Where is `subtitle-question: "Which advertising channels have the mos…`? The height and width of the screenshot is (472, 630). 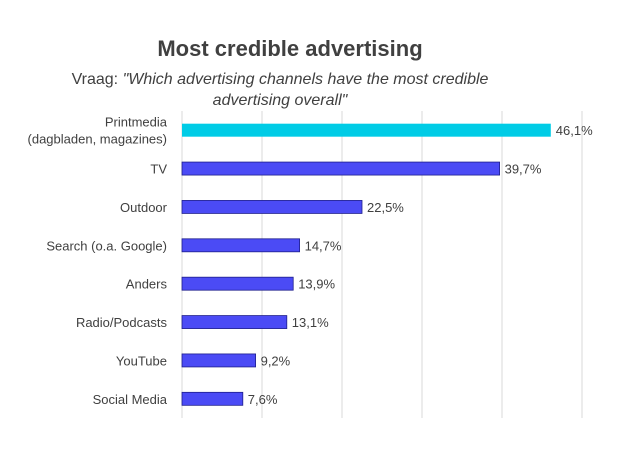 subtitle-question: "Which advertising channels have the mos… is located at coordinates (305, 90).